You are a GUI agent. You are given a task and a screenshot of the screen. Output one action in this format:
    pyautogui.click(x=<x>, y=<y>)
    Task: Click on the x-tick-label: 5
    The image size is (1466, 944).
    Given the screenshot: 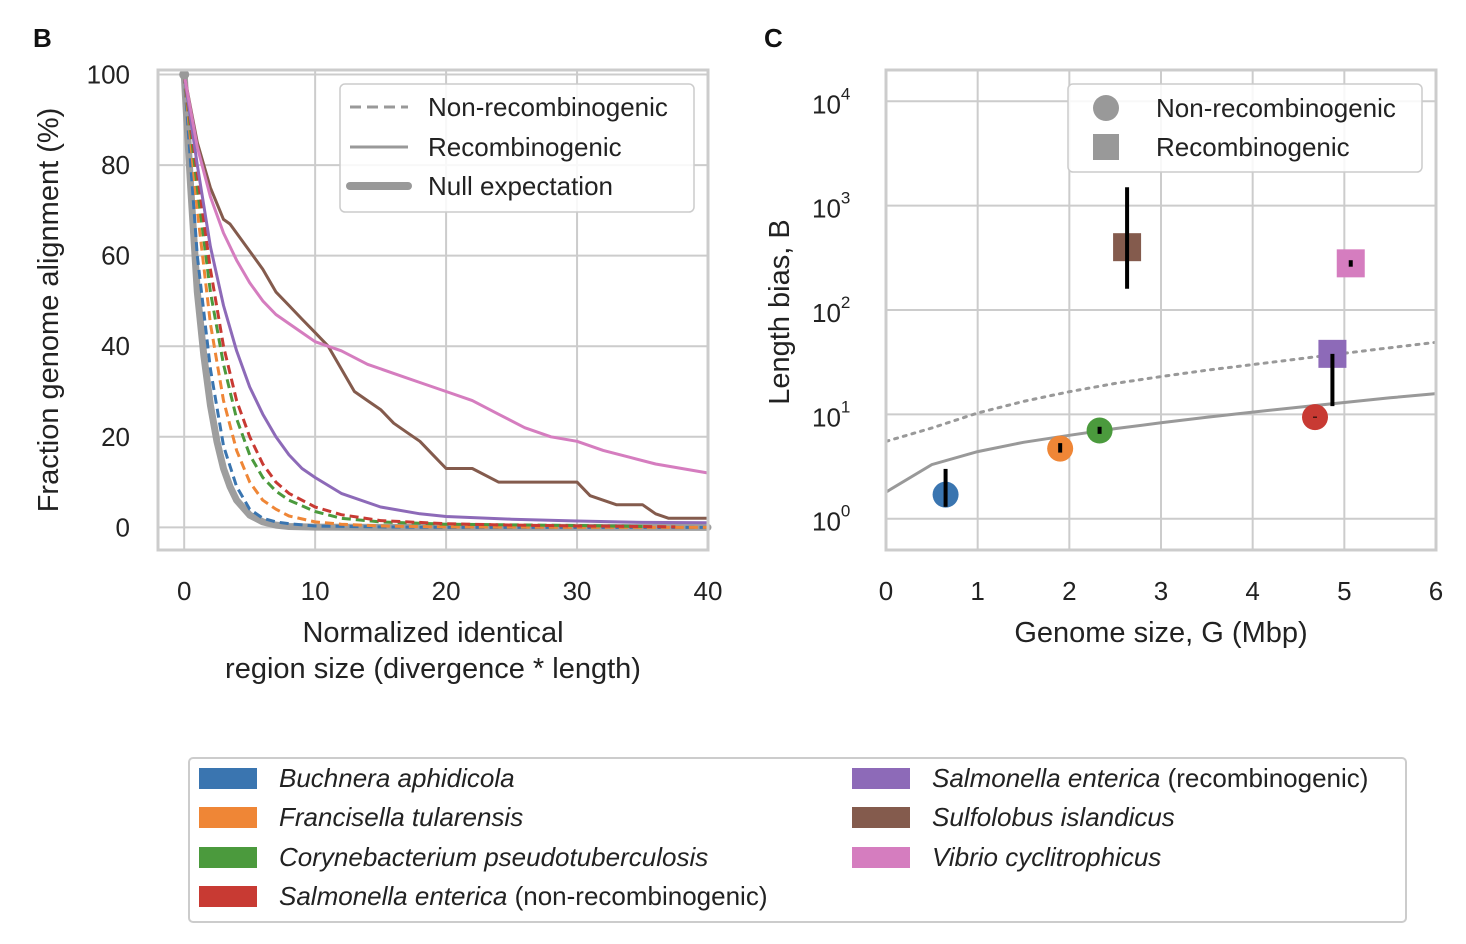 What is the action you would take?
    pyautogui.click(x=1344, y=591)
    